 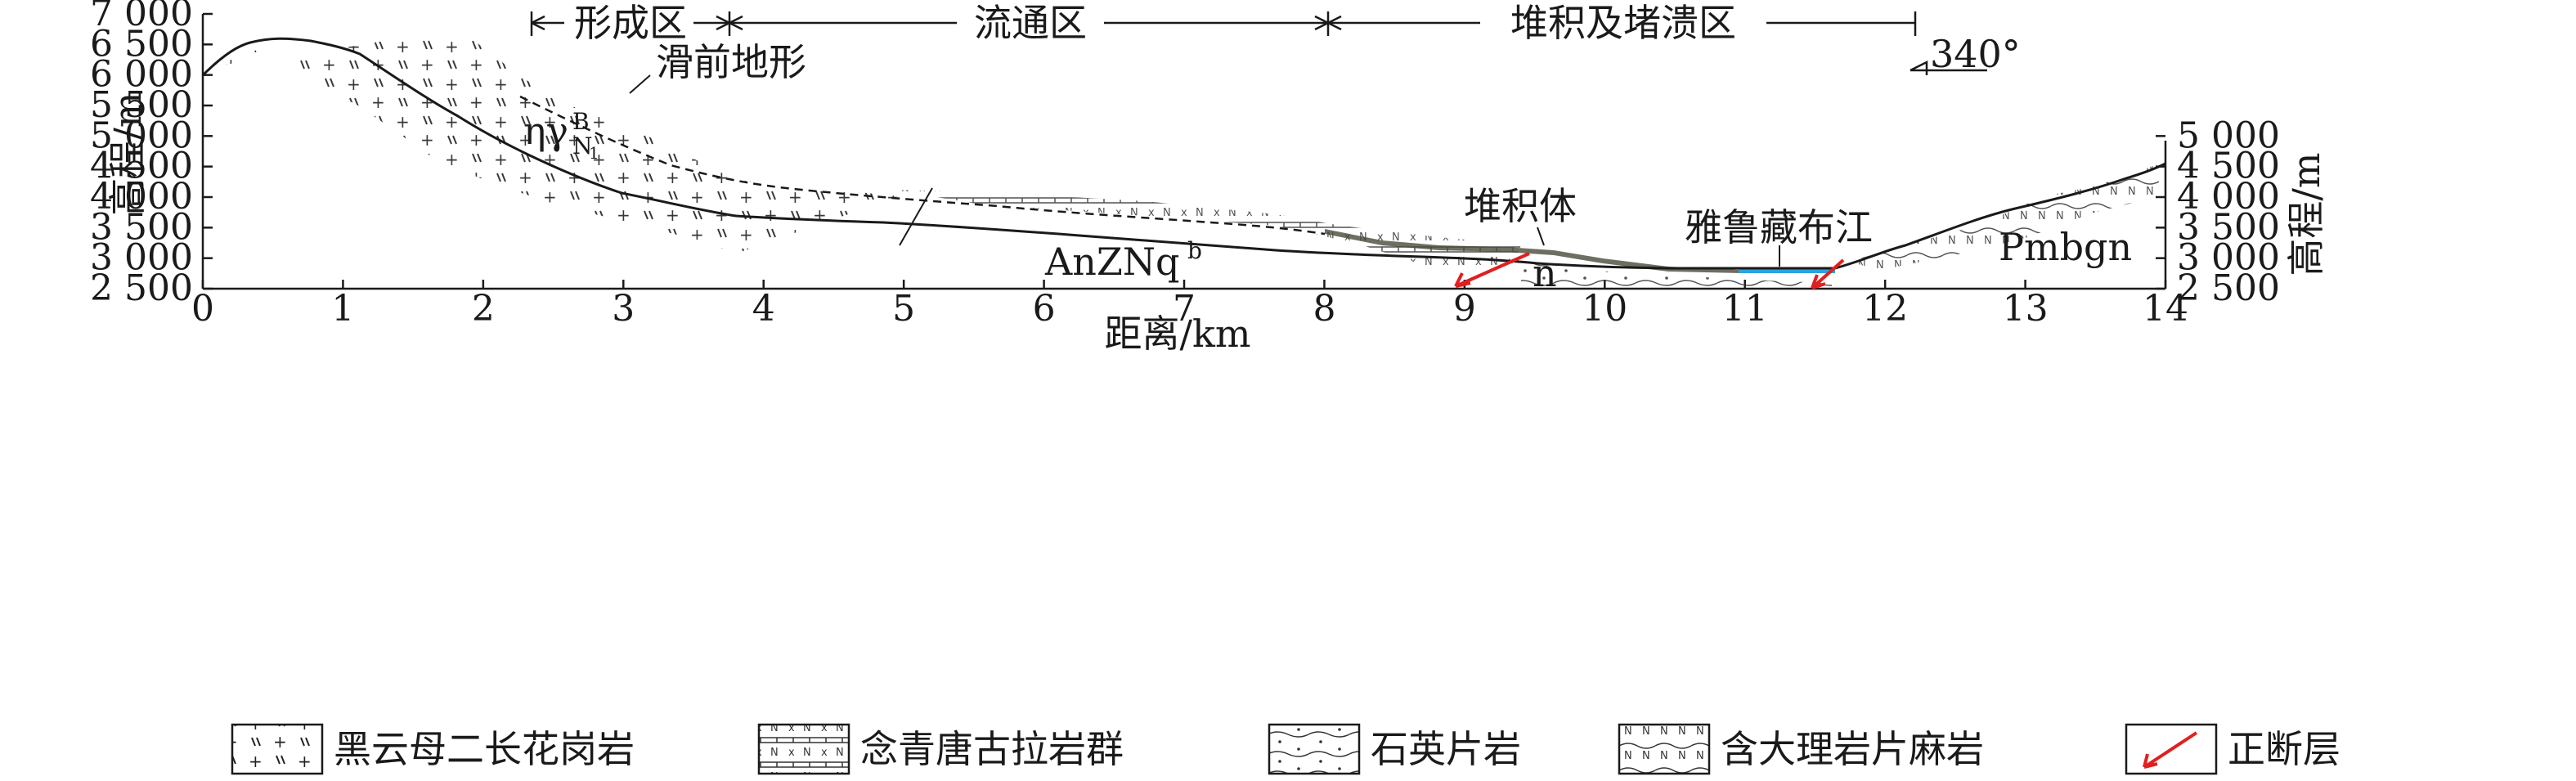 What do you see at coordinates (2228, 135) in the screenshot?
I see `y-right-tick-label: 5 000` at bounding box center [2228, 135].